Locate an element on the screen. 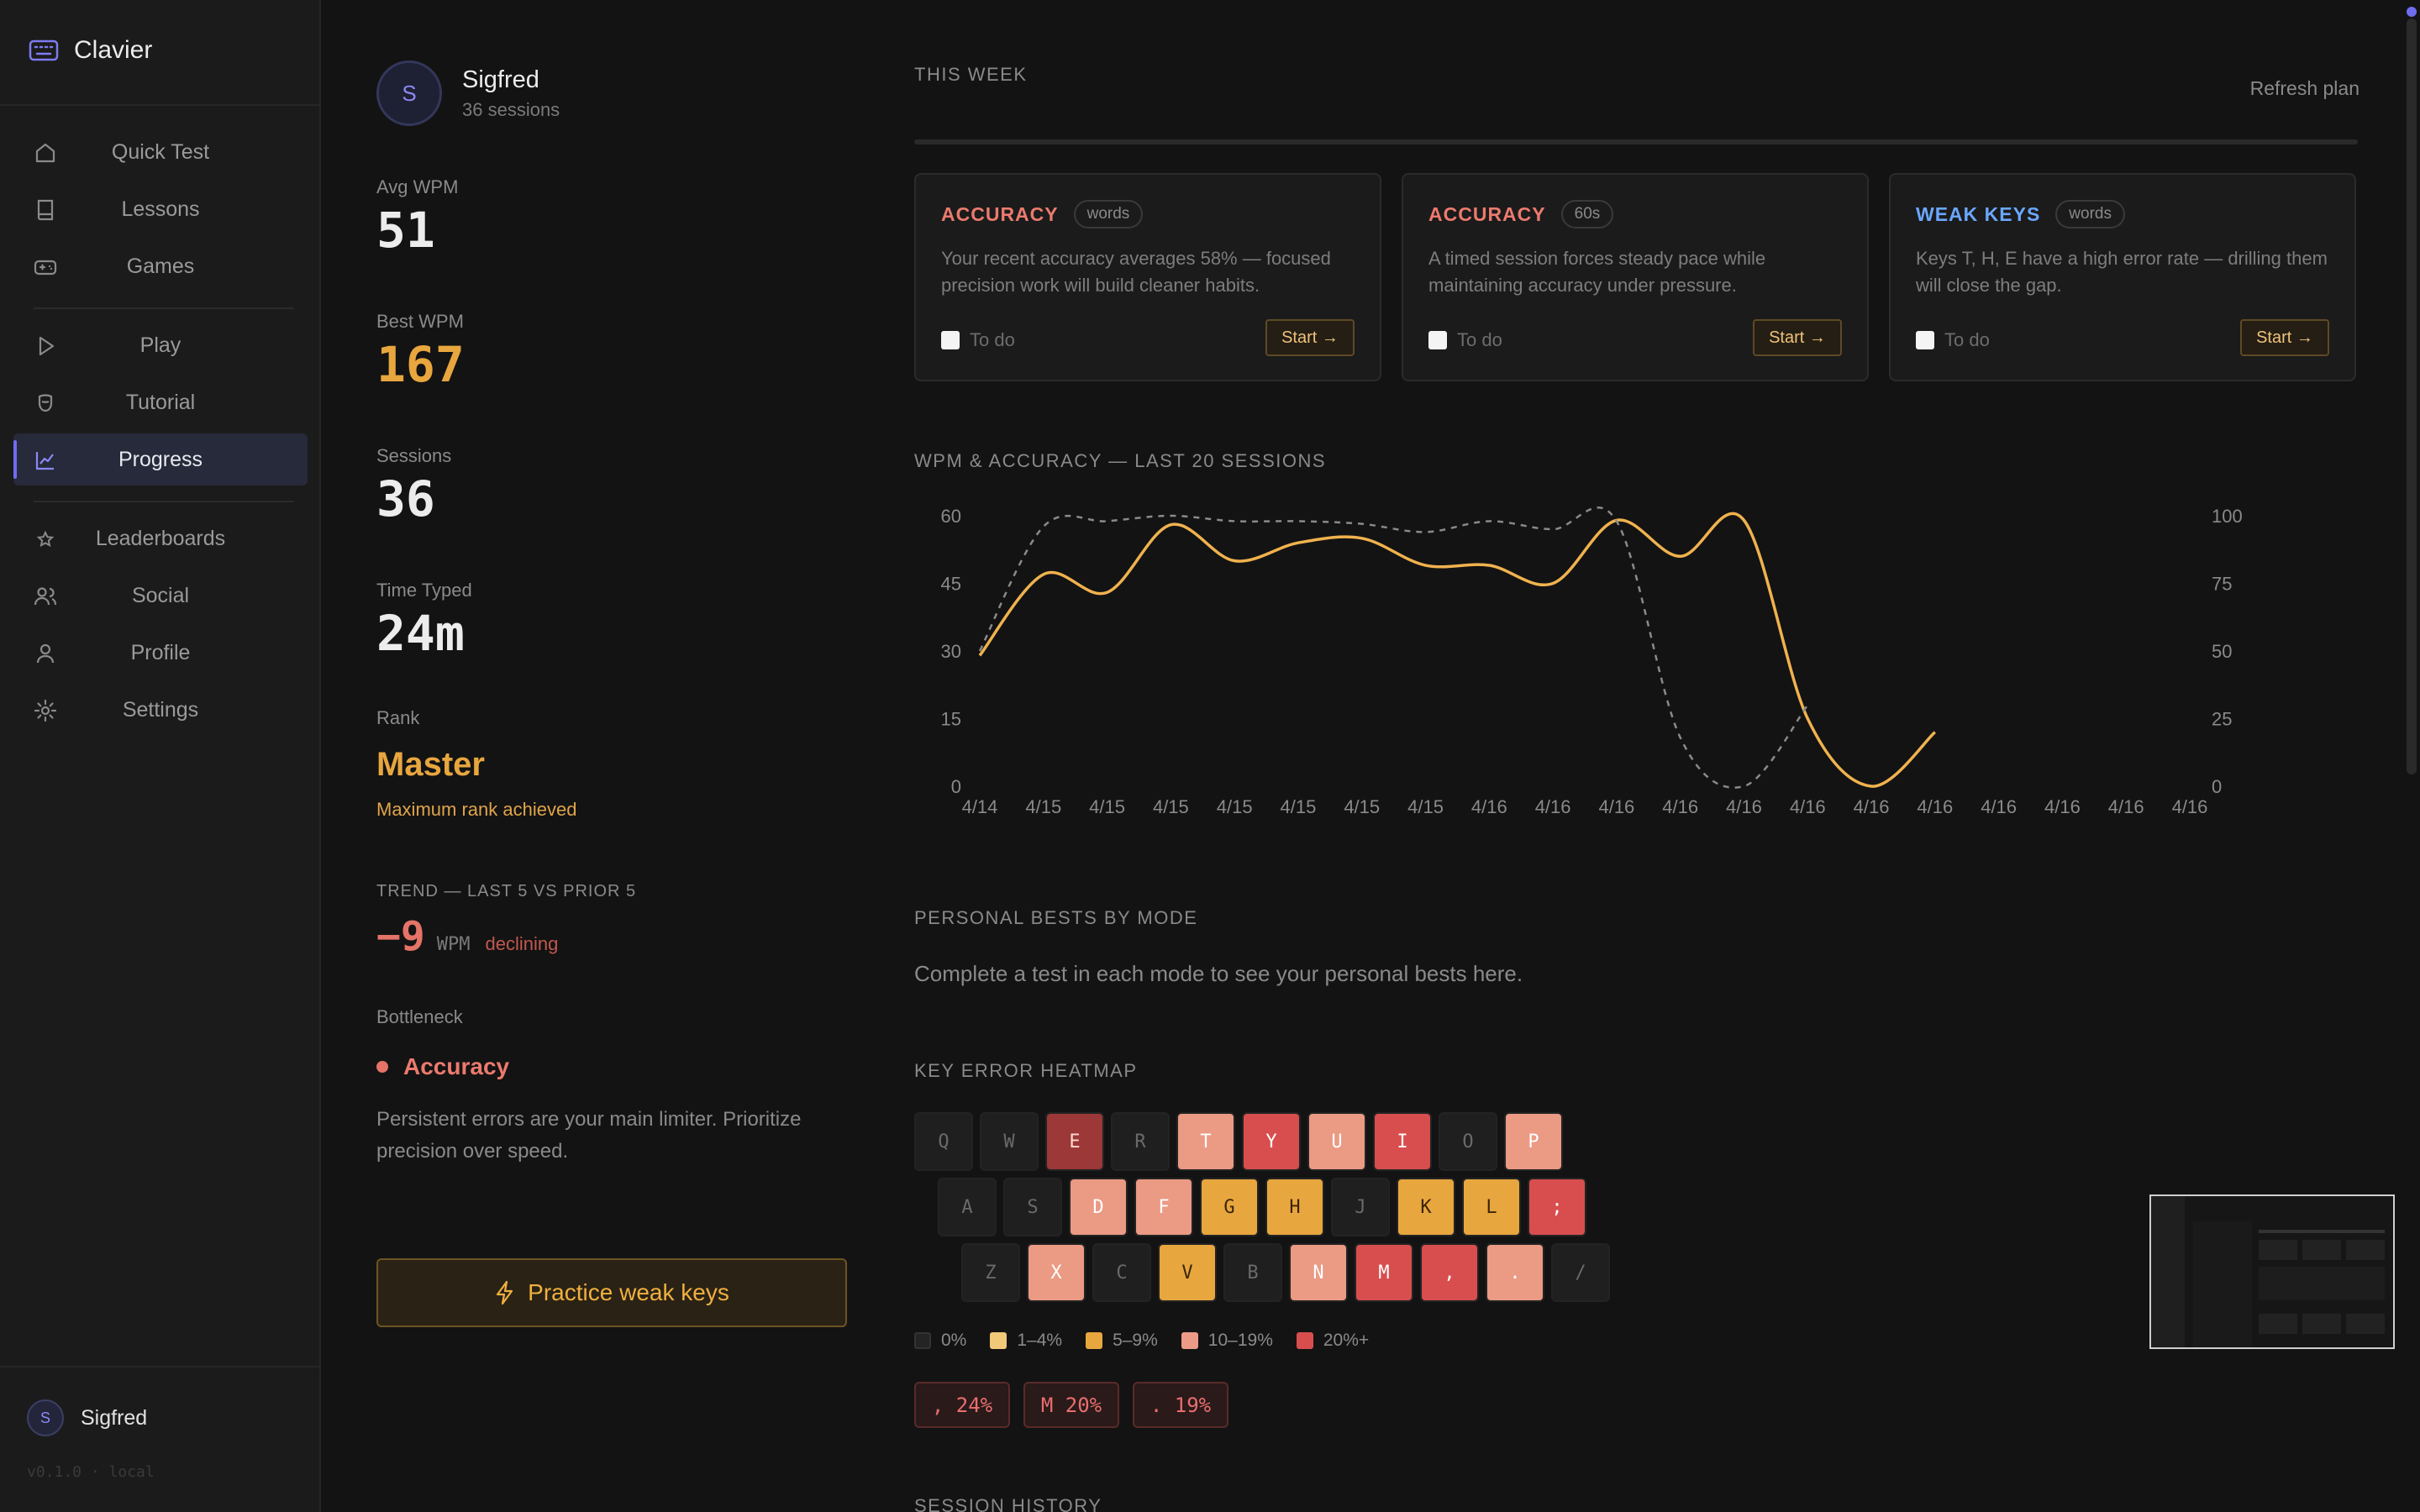 This screenshot has width=2420, height=1512. heatmap-key: C is located at coordinates (1121, 1272).